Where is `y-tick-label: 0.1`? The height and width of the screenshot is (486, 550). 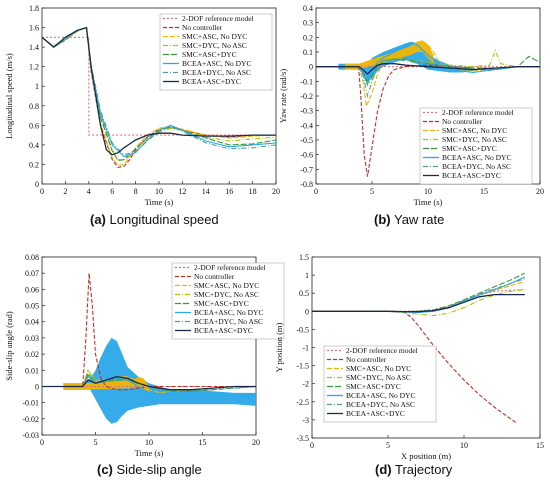
y-tick-label: 0.1 is located at coordinates (308, 52).